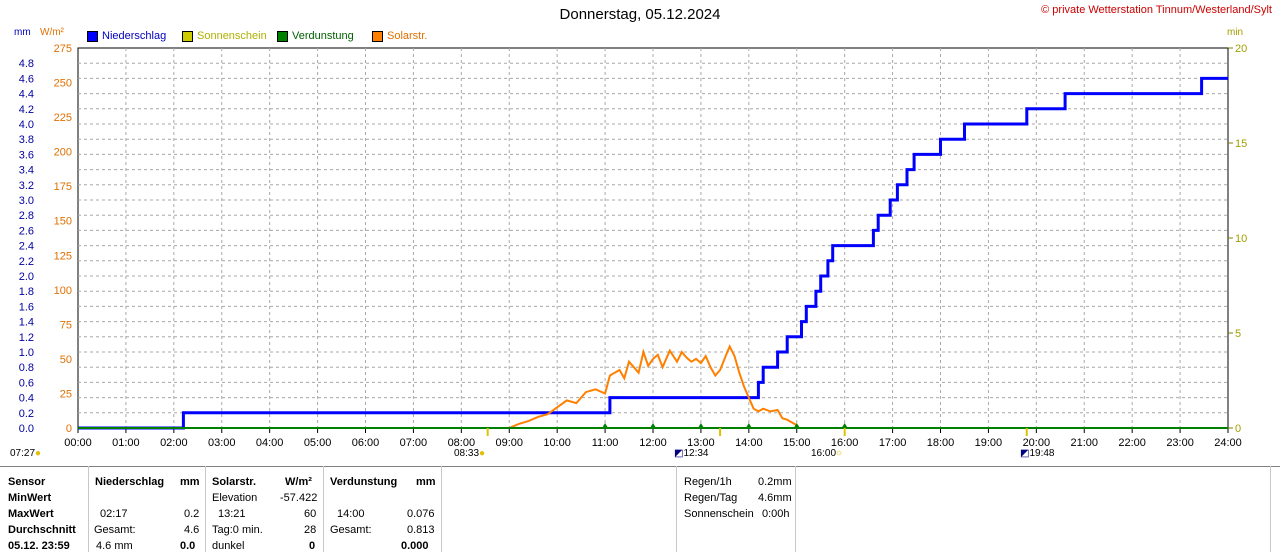  I want to click on summary-value: 4.6mm, so click(775, 498).